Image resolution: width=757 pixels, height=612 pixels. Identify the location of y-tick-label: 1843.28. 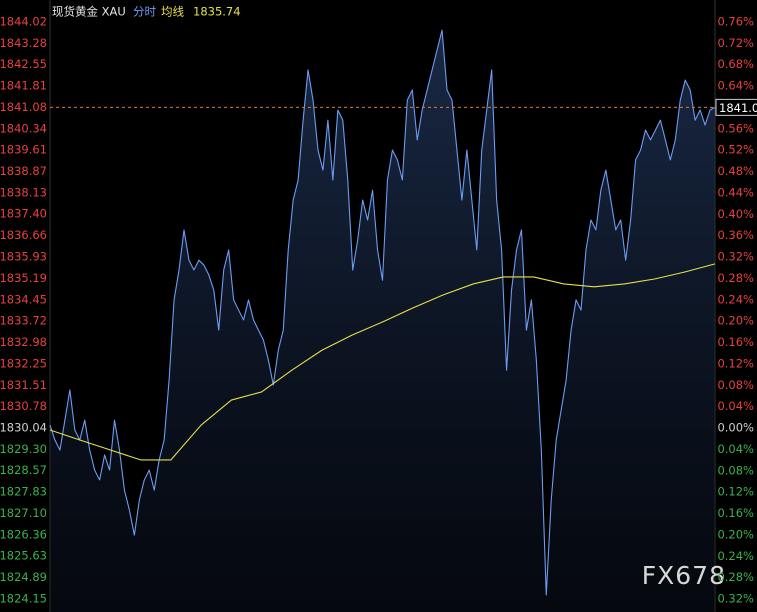
(23, 43).